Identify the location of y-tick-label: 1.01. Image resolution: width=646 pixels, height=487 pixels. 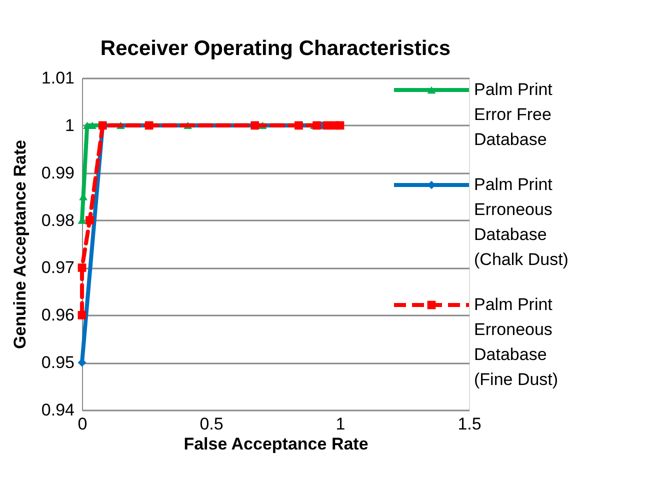
(57, 78).